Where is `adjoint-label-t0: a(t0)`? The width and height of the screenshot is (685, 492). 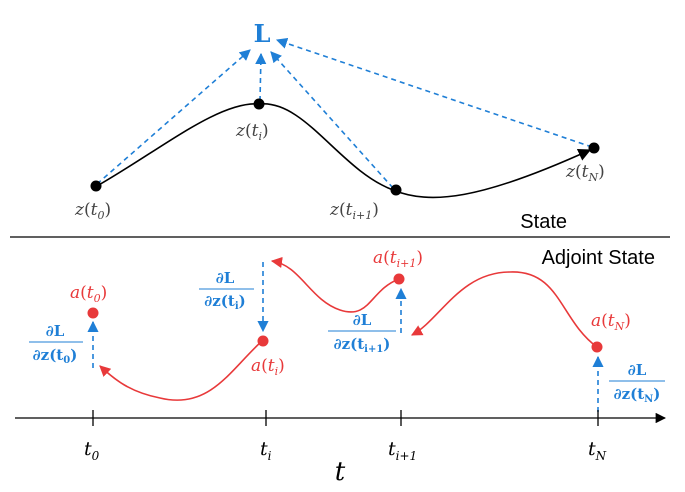 adjoint-label-t0: a(t0) is located at coordinates (88, 294).